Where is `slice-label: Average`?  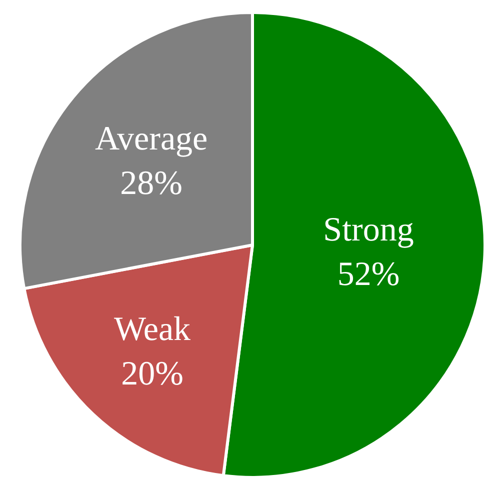 slice-label: Average is located at coordinates (151, 139).